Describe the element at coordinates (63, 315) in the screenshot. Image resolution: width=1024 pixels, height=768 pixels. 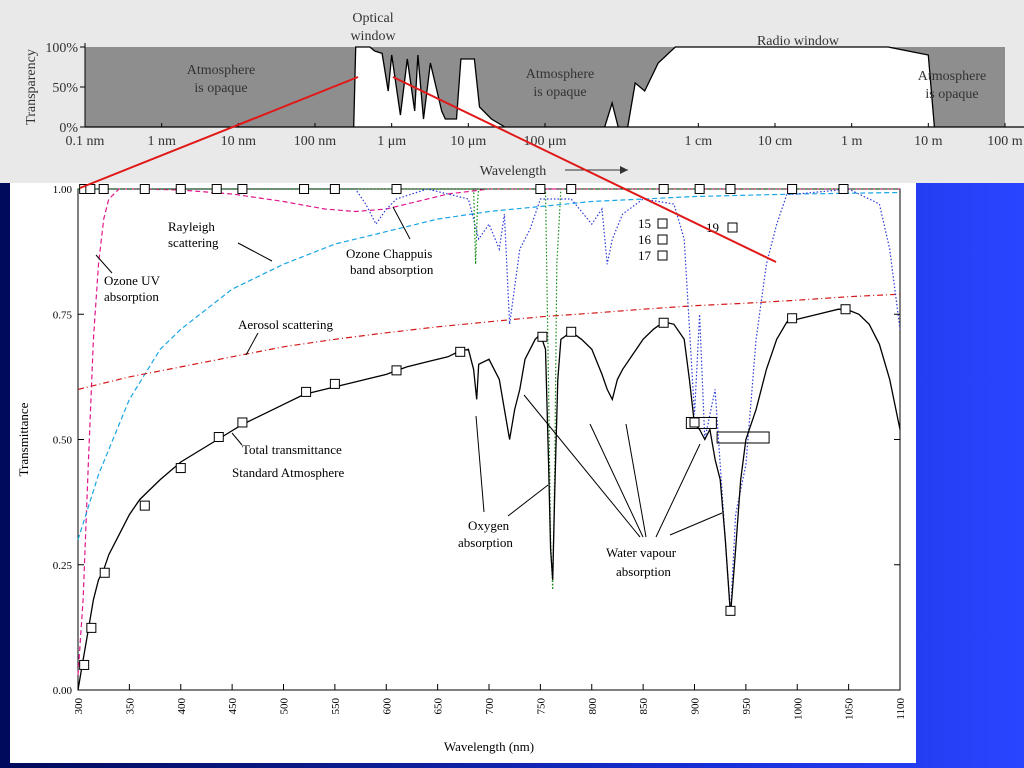
I see `y-tick-label: 0.75` at that location.